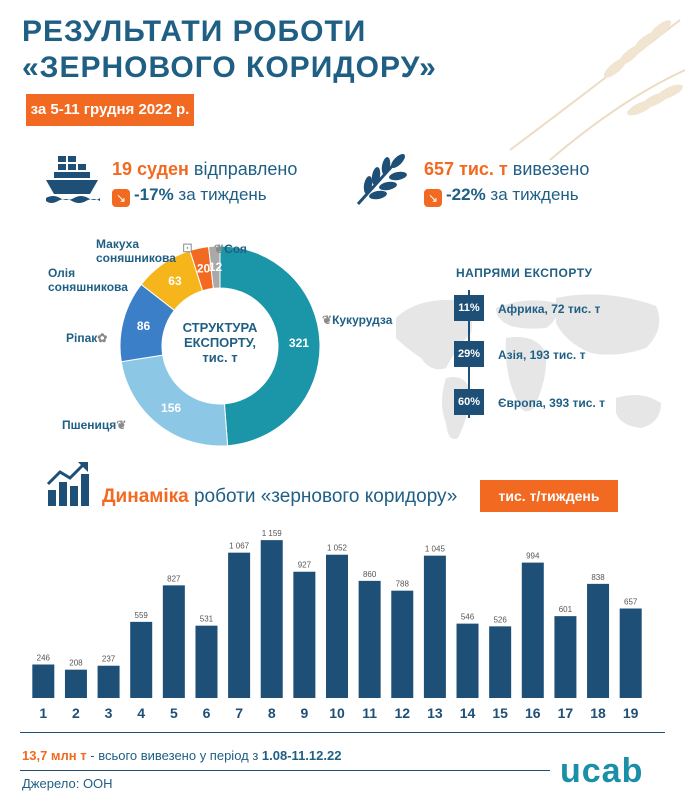  What do you see at coordinates (222, 194) in the screenshot?
I see `ships-change-text: за тиждень` at bounding box center [222, 194].